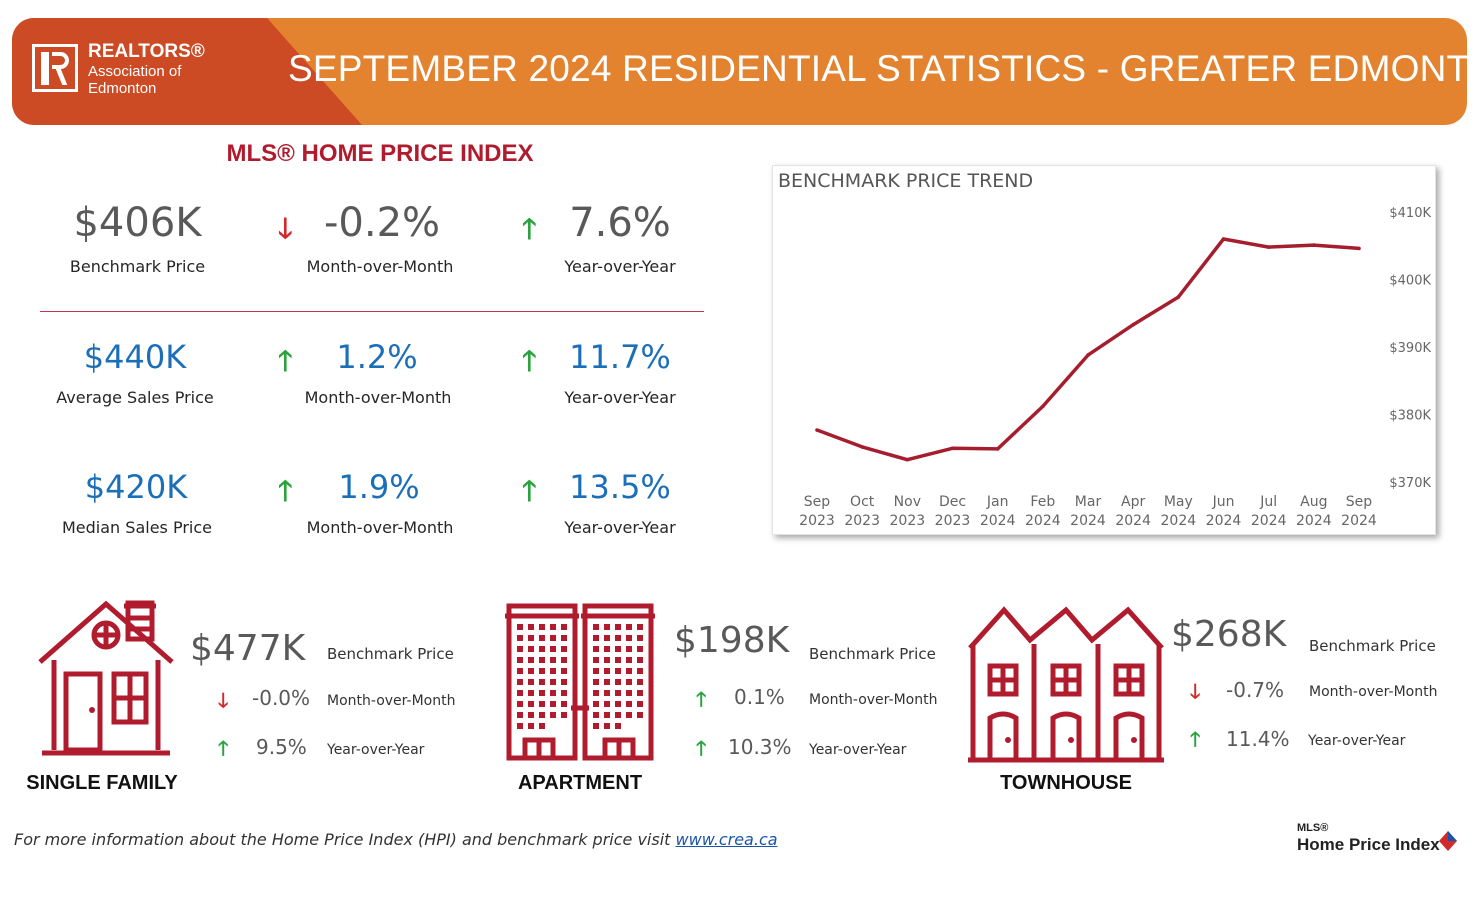 The width and height of the screenshot is (1480, 908). Describe the element at coordinates (1088, 502) in the screenshot. I see `x-tick-label: Mar` at that location.